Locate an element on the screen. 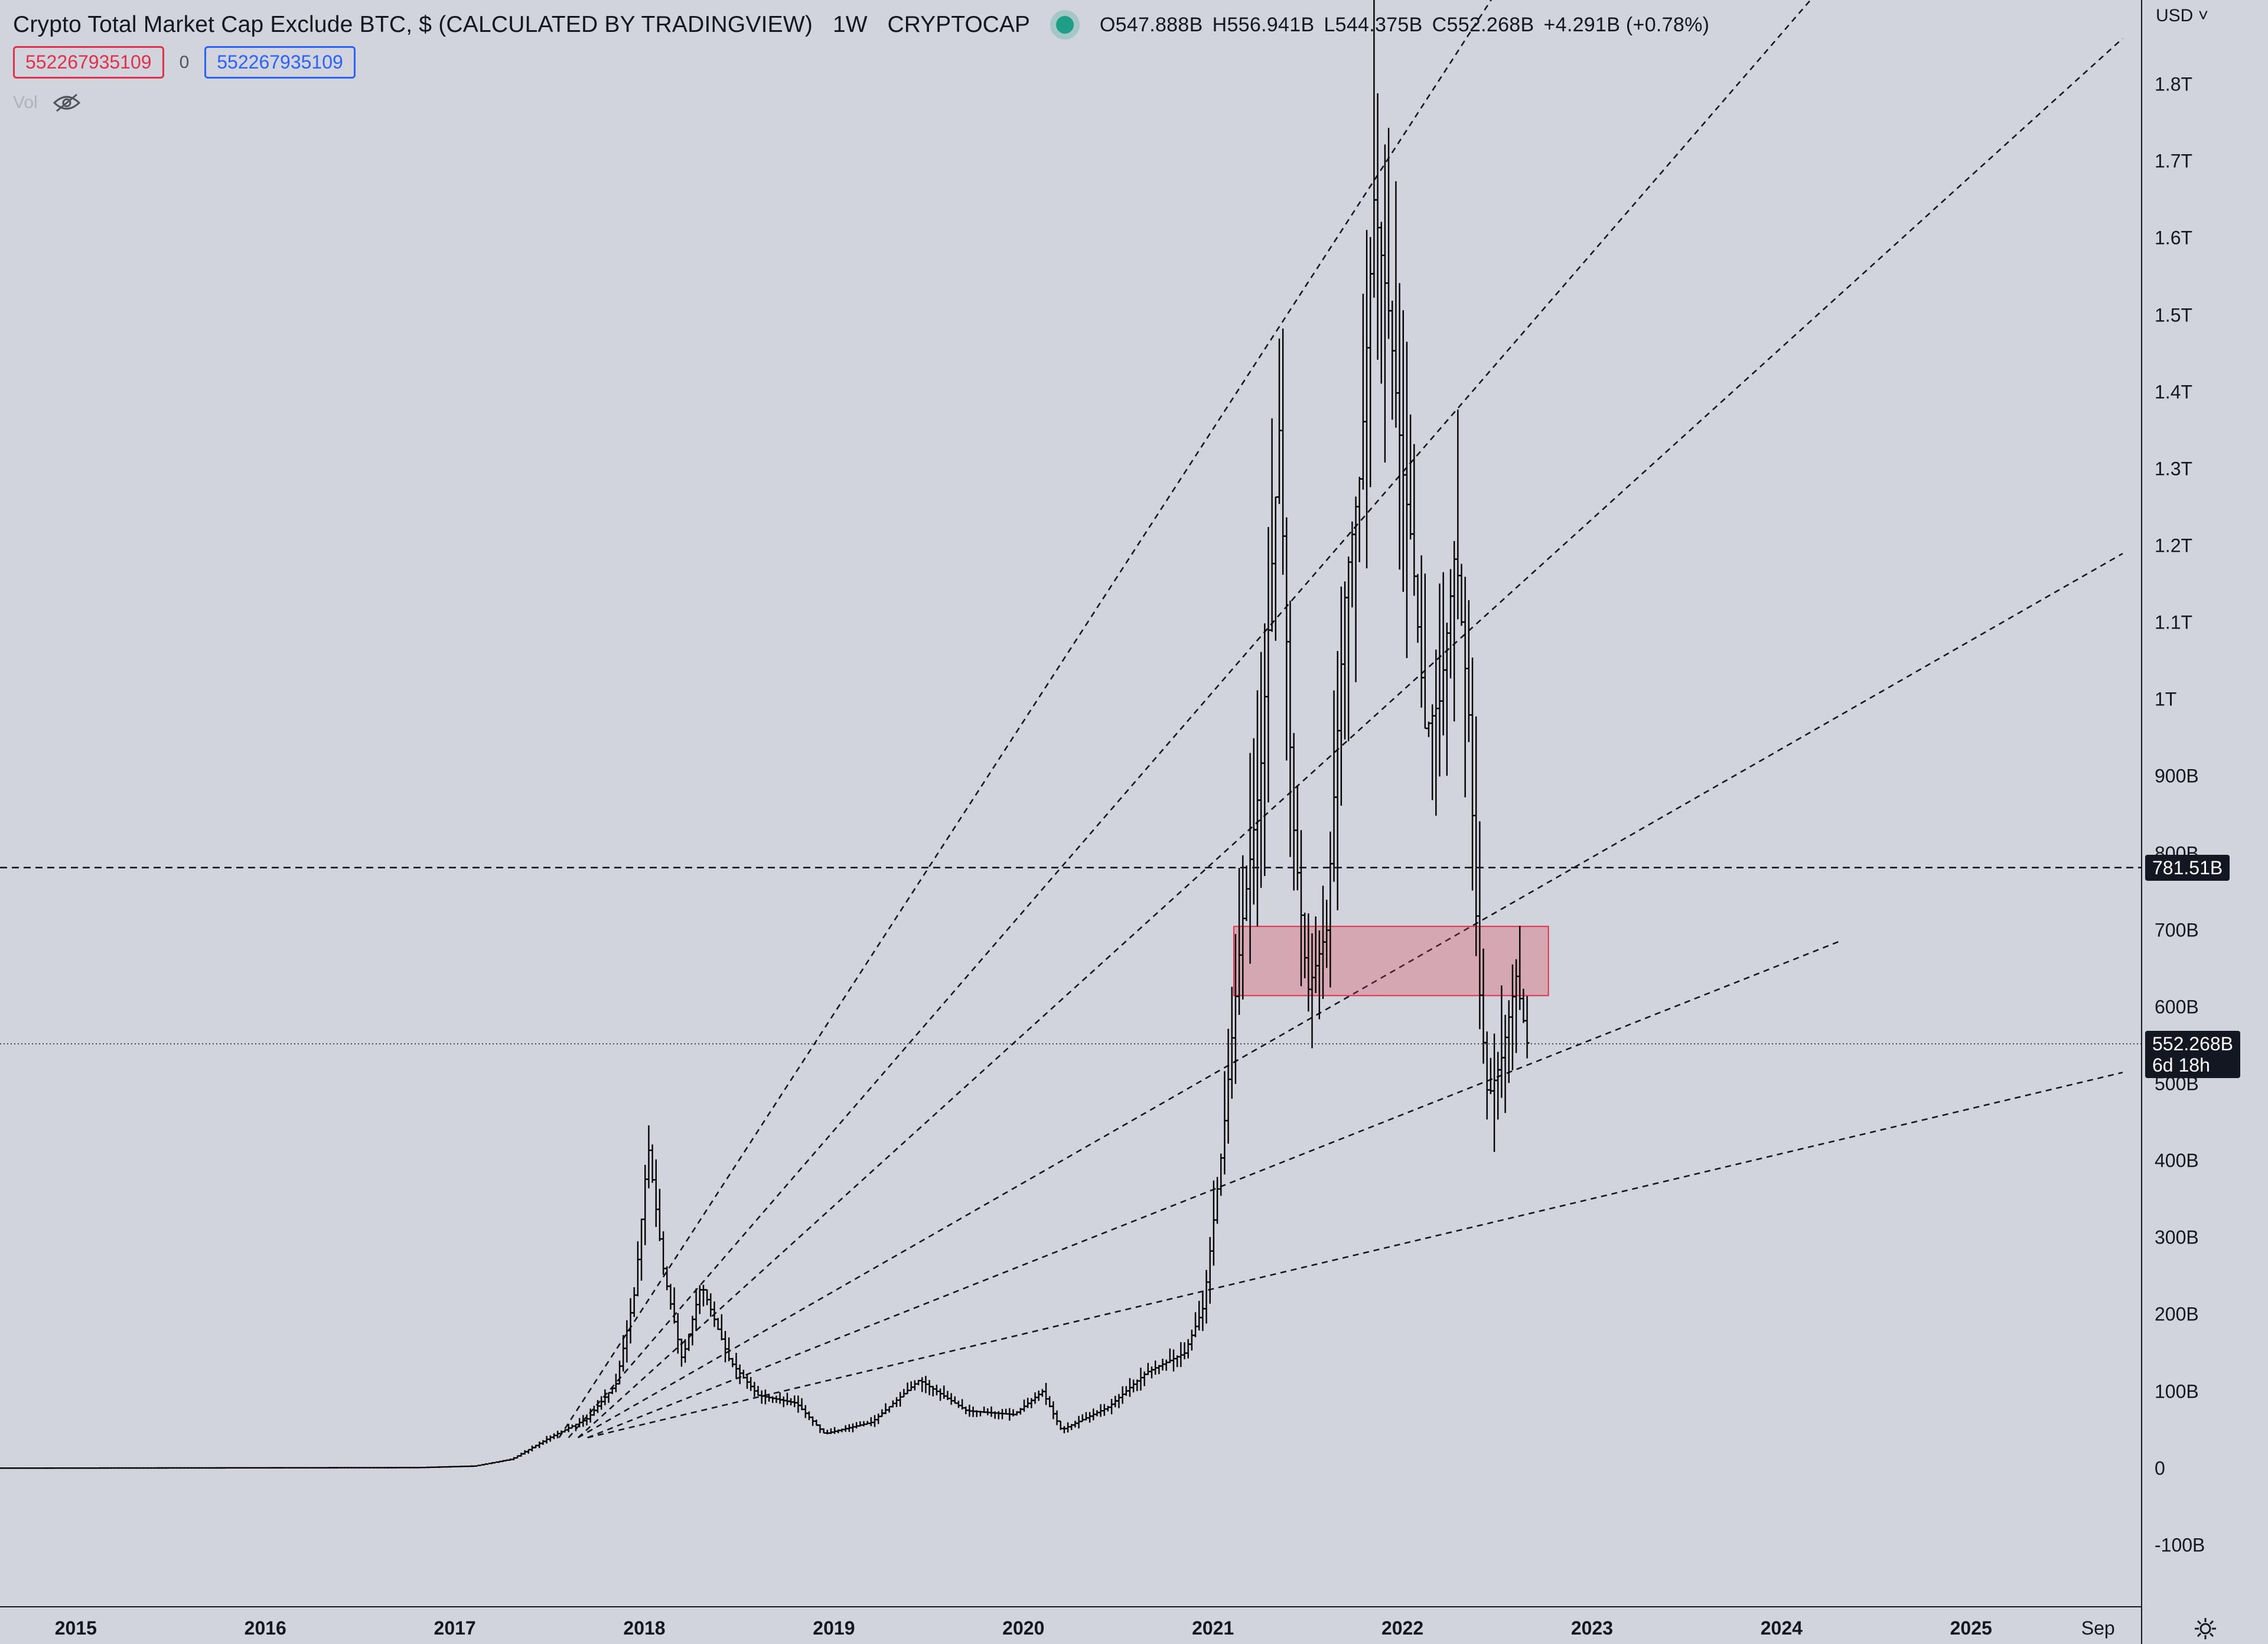  indicator-left-value: 552267935109 is located at coordinates (88, 62).